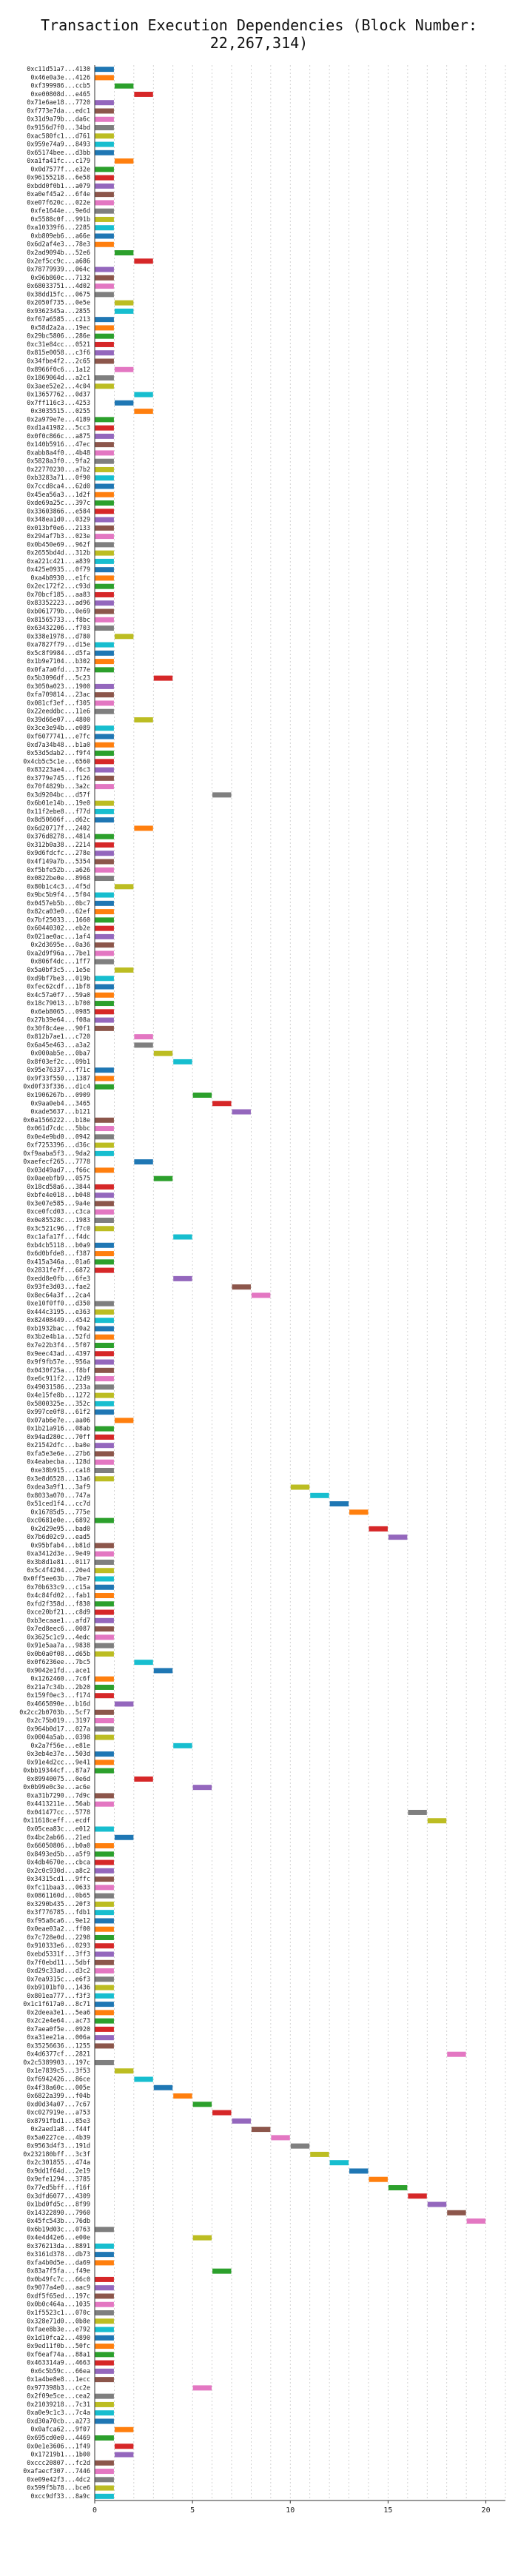 The width and height of the screenshot is (518, 2576). I want to click on row-label: 0xfc11baa3...0633, so click(58, 1887).